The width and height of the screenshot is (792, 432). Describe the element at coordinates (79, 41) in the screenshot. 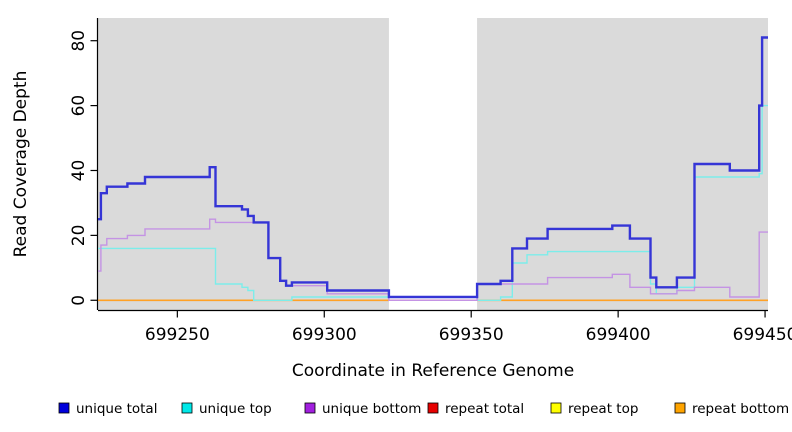

I see `y-tick-label: 80` at that location.